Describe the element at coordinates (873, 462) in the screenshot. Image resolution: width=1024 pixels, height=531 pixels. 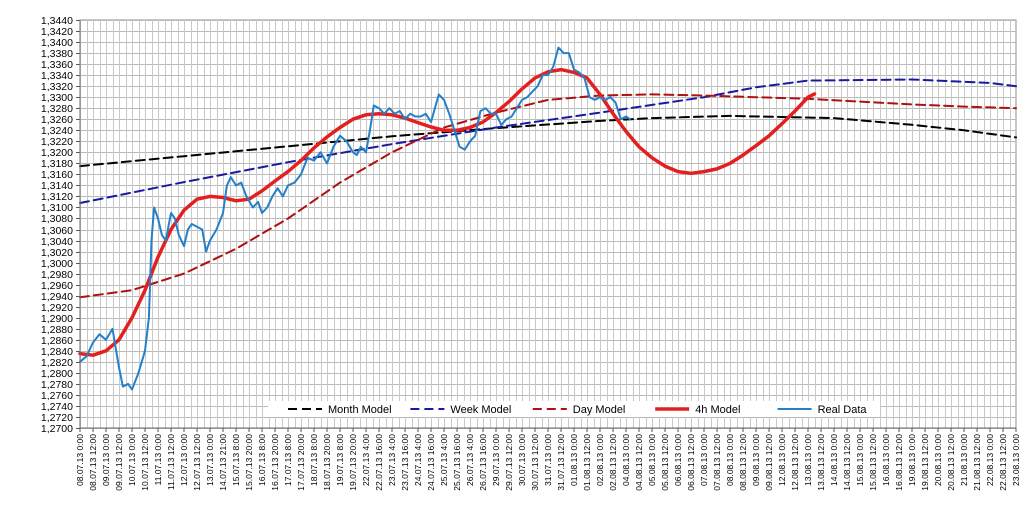
I see `x-tick-label: 15.08.13 12:00` at that location.